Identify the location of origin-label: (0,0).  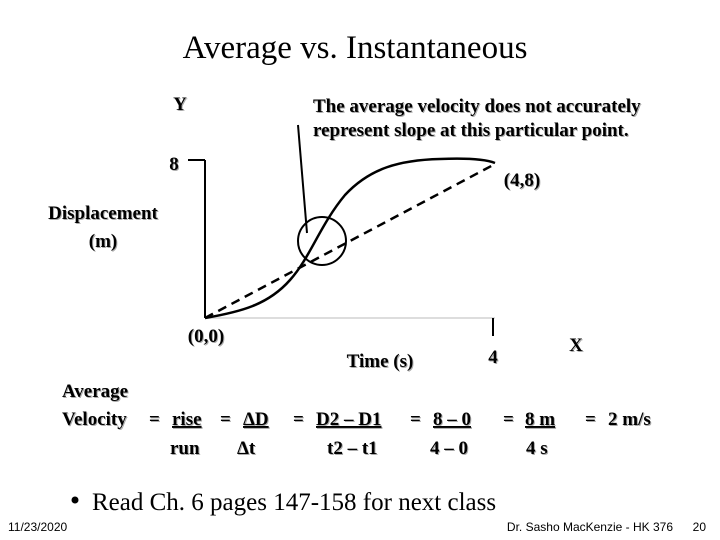
(206, 336).